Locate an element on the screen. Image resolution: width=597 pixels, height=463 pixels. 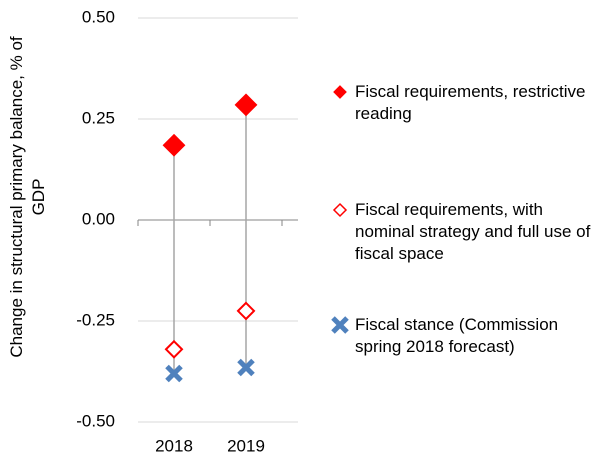
x-tick-label: 2019 is located at coordinates (246, 445).